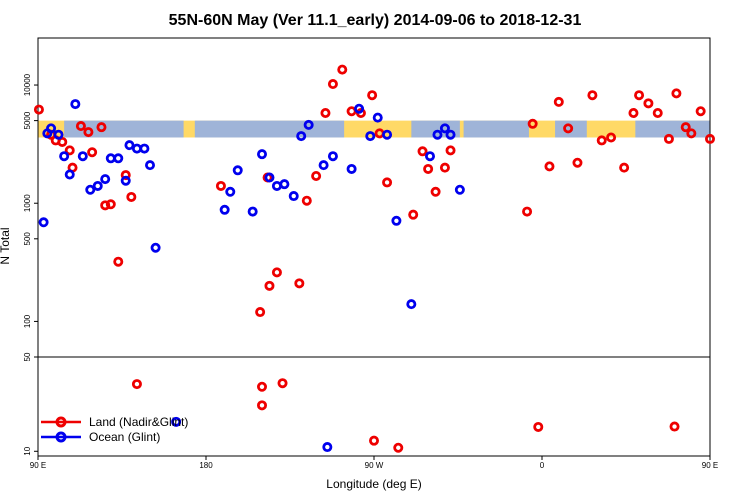 Image resolution: width=750 pixels, height=500 pixels. What do you see at coordinates (27, 450) in the screenshot?
I see `y-tick-label: 10` at bounding box center [27, 450].